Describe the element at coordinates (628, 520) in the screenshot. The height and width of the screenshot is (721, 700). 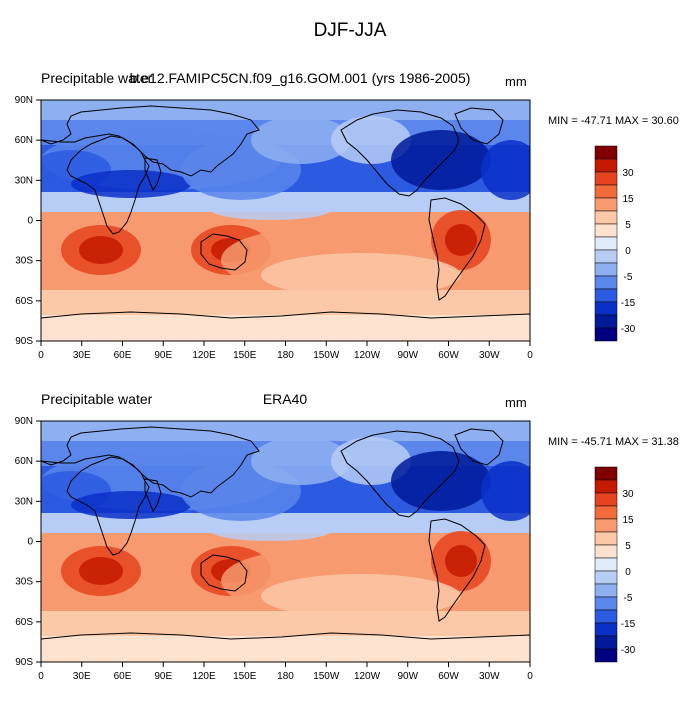
I see `colorbar-label: 15` at that location.